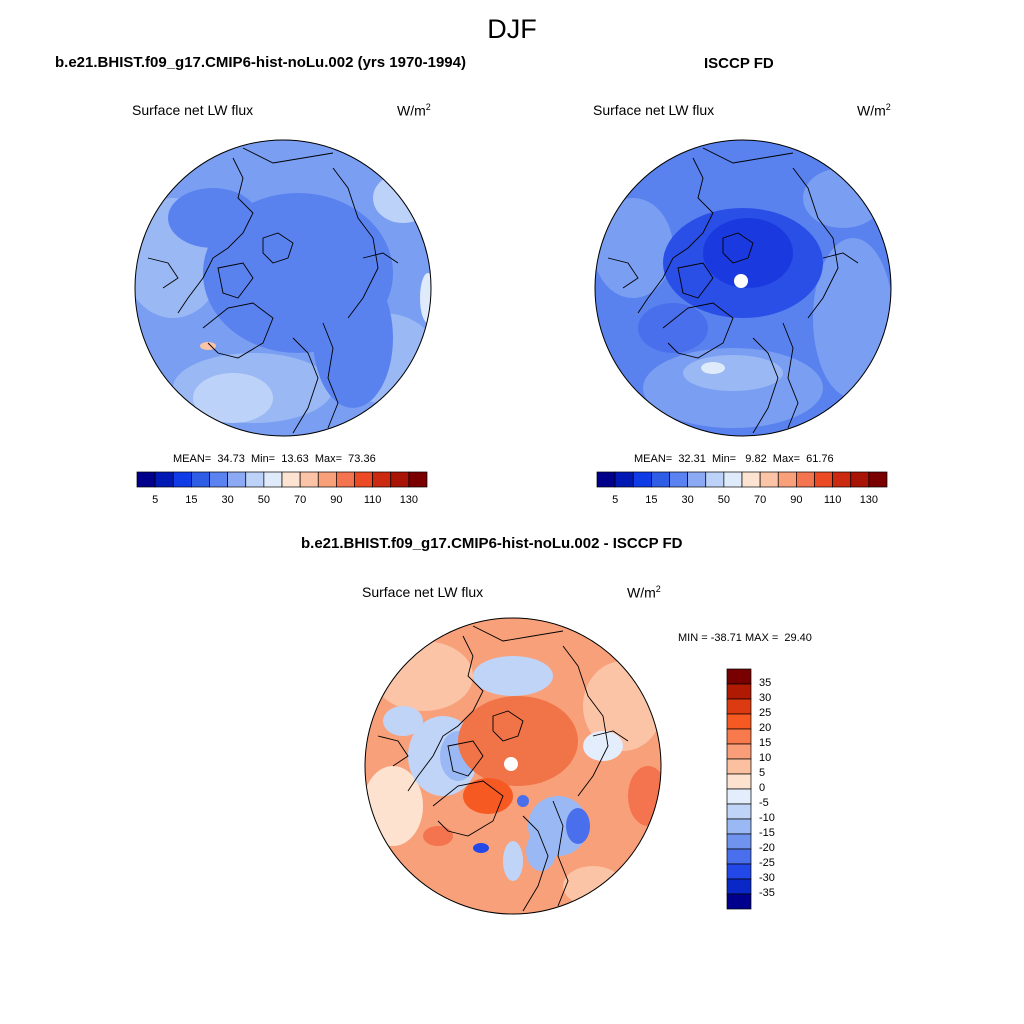 Image resolution: width=1024 pixels, height=1024 pixels. I want to click on colorbar-tick-label: 20, so click(765, 728).